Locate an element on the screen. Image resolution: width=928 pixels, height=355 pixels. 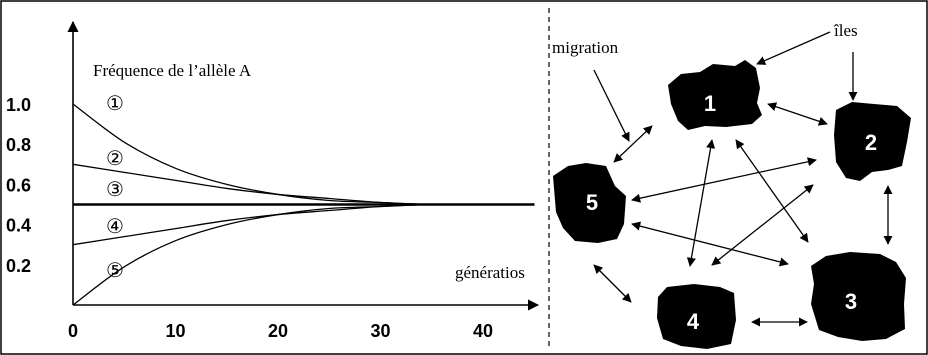
series-labels: ① ② ③ ④ ⑤ is located at coordinates (115, 186).